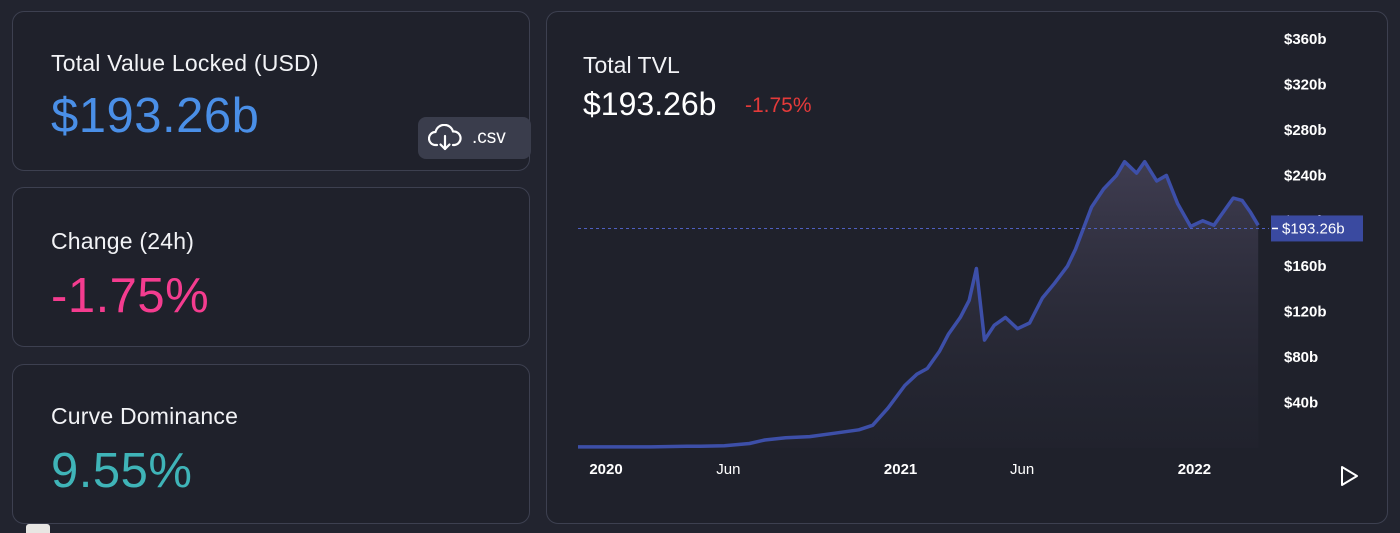  Describe the element at coordinates (122, 471) in the screenshot. I see `dominance-value: 9.55%` at that location.